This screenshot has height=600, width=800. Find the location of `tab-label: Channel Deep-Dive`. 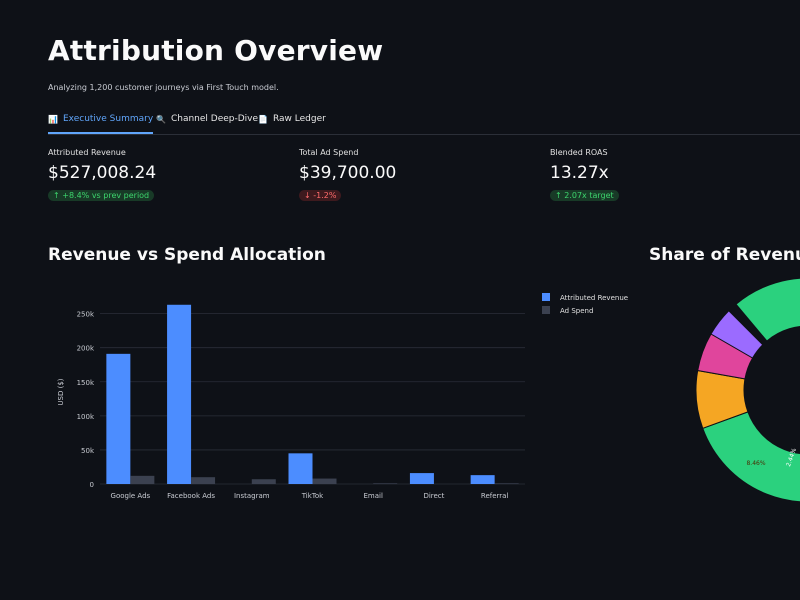

tab-label: Channel Deep-Dive is located at coordinates (214, 119).